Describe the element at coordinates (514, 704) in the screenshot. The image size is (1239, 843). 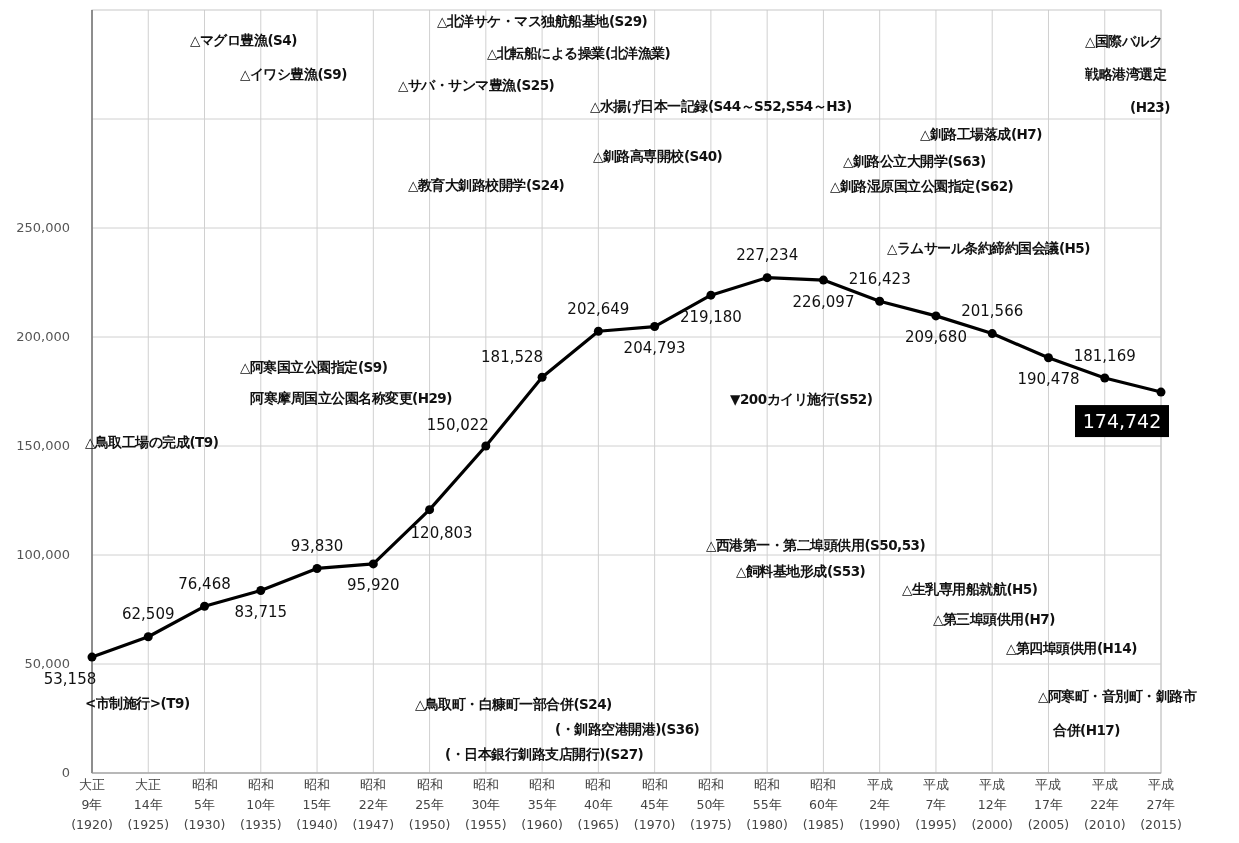
I see `annotation: △鳥取町・白糠町一部合併(S24)` at that location.